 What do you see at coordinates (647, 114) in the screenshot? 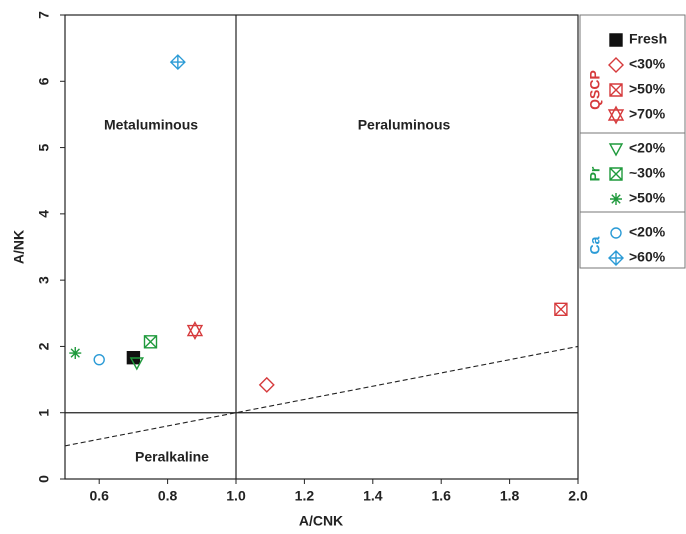
I see `legend-label: >70%` at bounding box center [647, 114].